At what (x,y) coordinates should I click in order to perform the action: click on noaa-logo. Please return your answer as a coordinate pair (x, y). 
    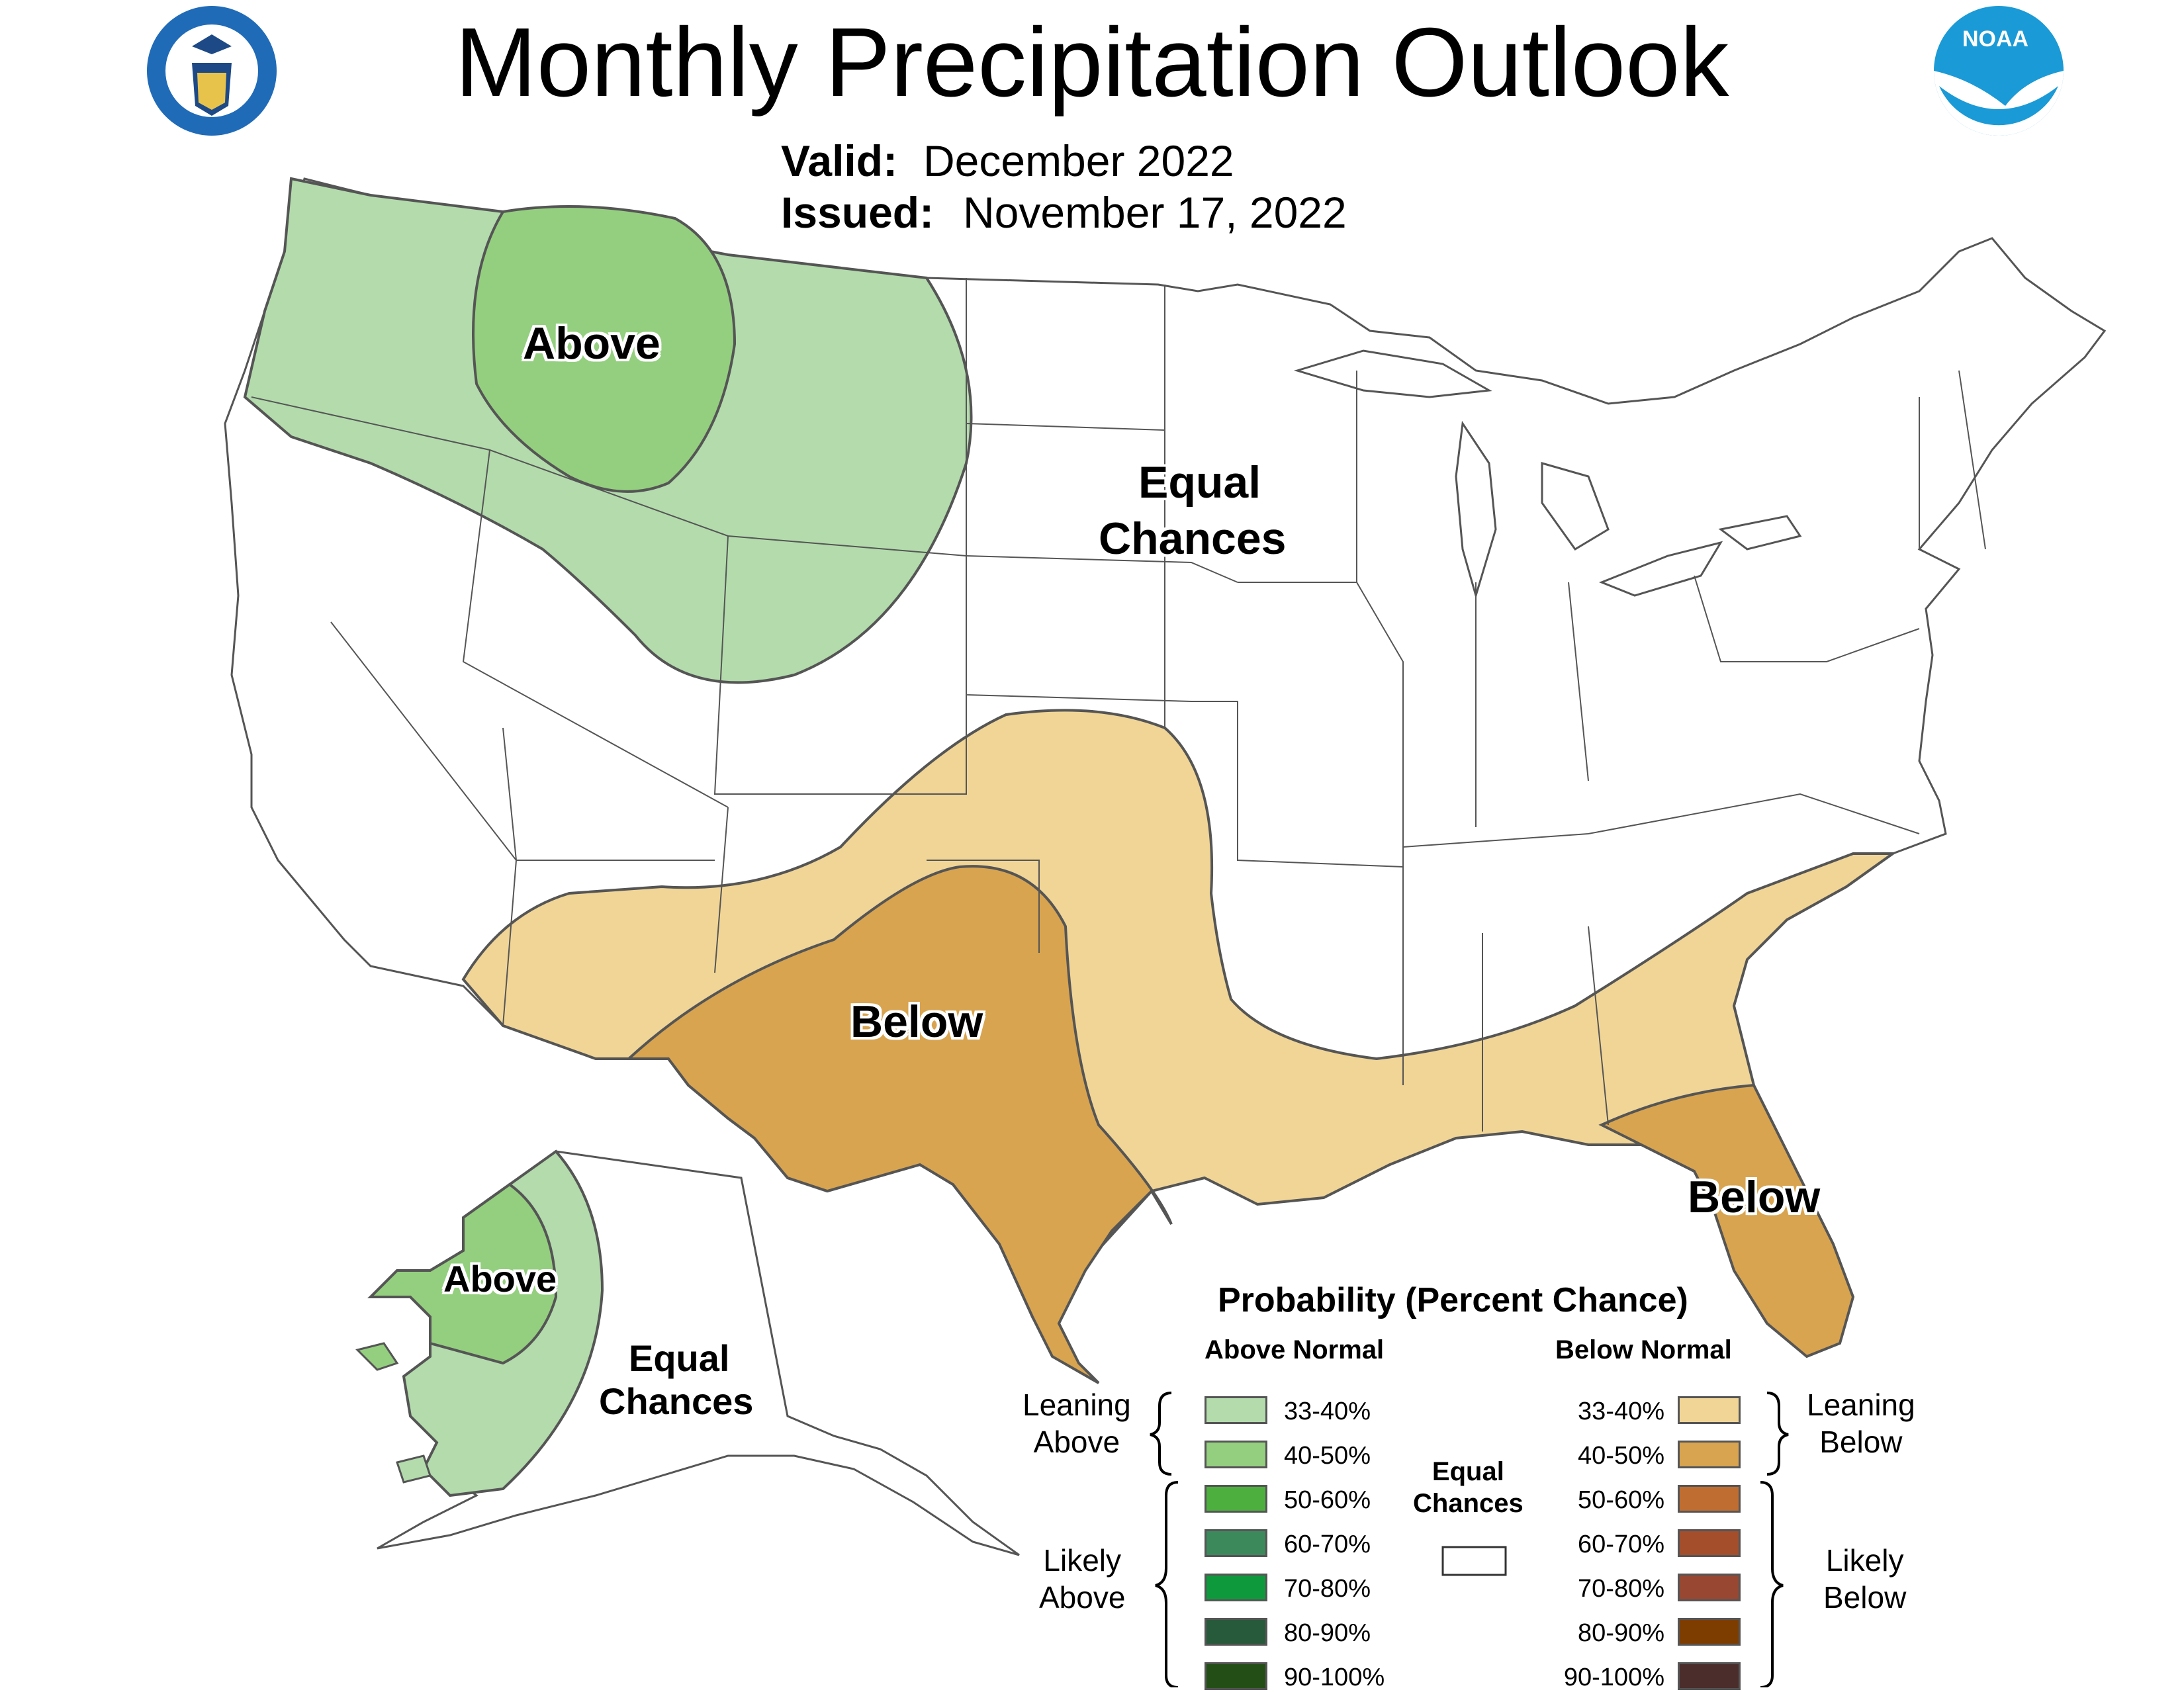
    Looking at the image, I should click on (1999, 71).